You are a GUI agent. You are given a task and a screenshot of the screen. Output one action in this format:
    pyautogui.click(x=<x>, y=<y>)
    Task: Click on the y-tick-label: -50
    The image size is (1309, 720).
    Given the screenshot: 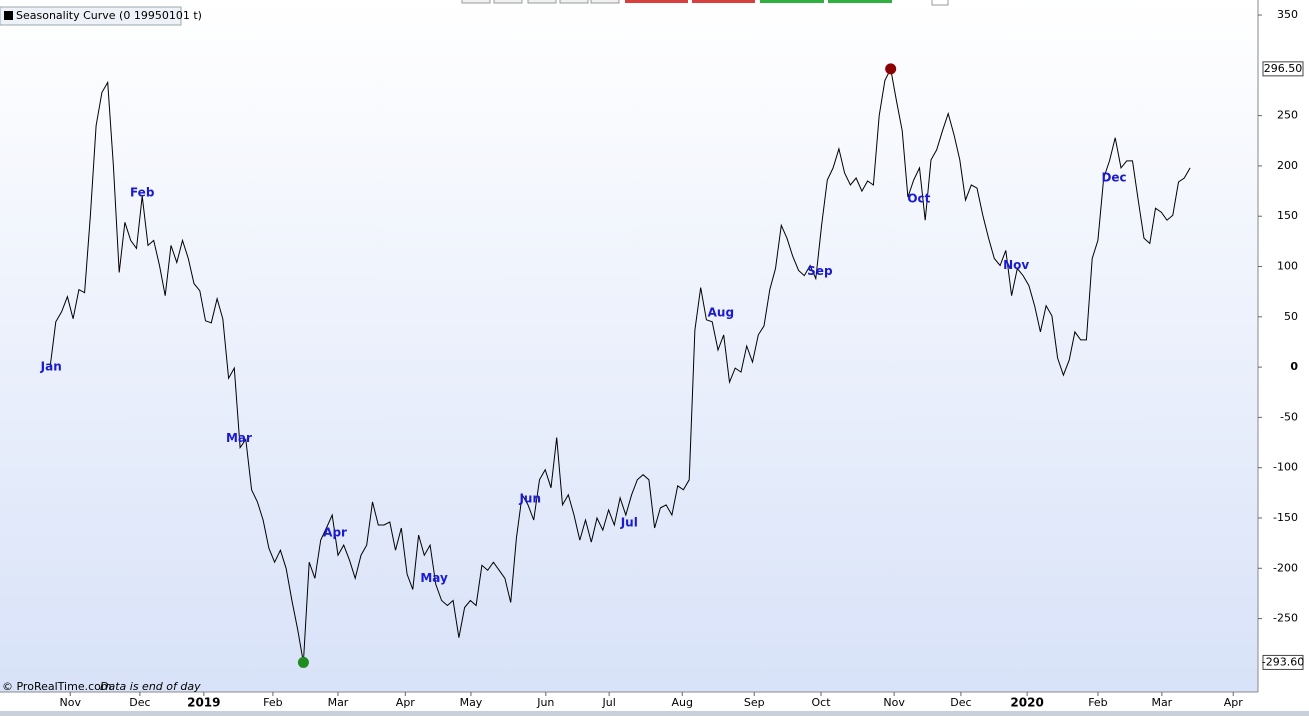 What is the action you would take?
    pyautogui.click(x=1289, y=416)
    